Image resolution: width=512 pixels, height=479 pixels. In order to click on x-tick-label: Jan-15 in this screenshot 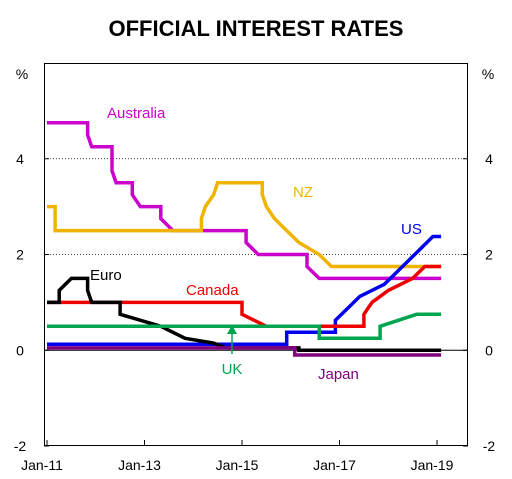, I will do `click(237, 465)`.